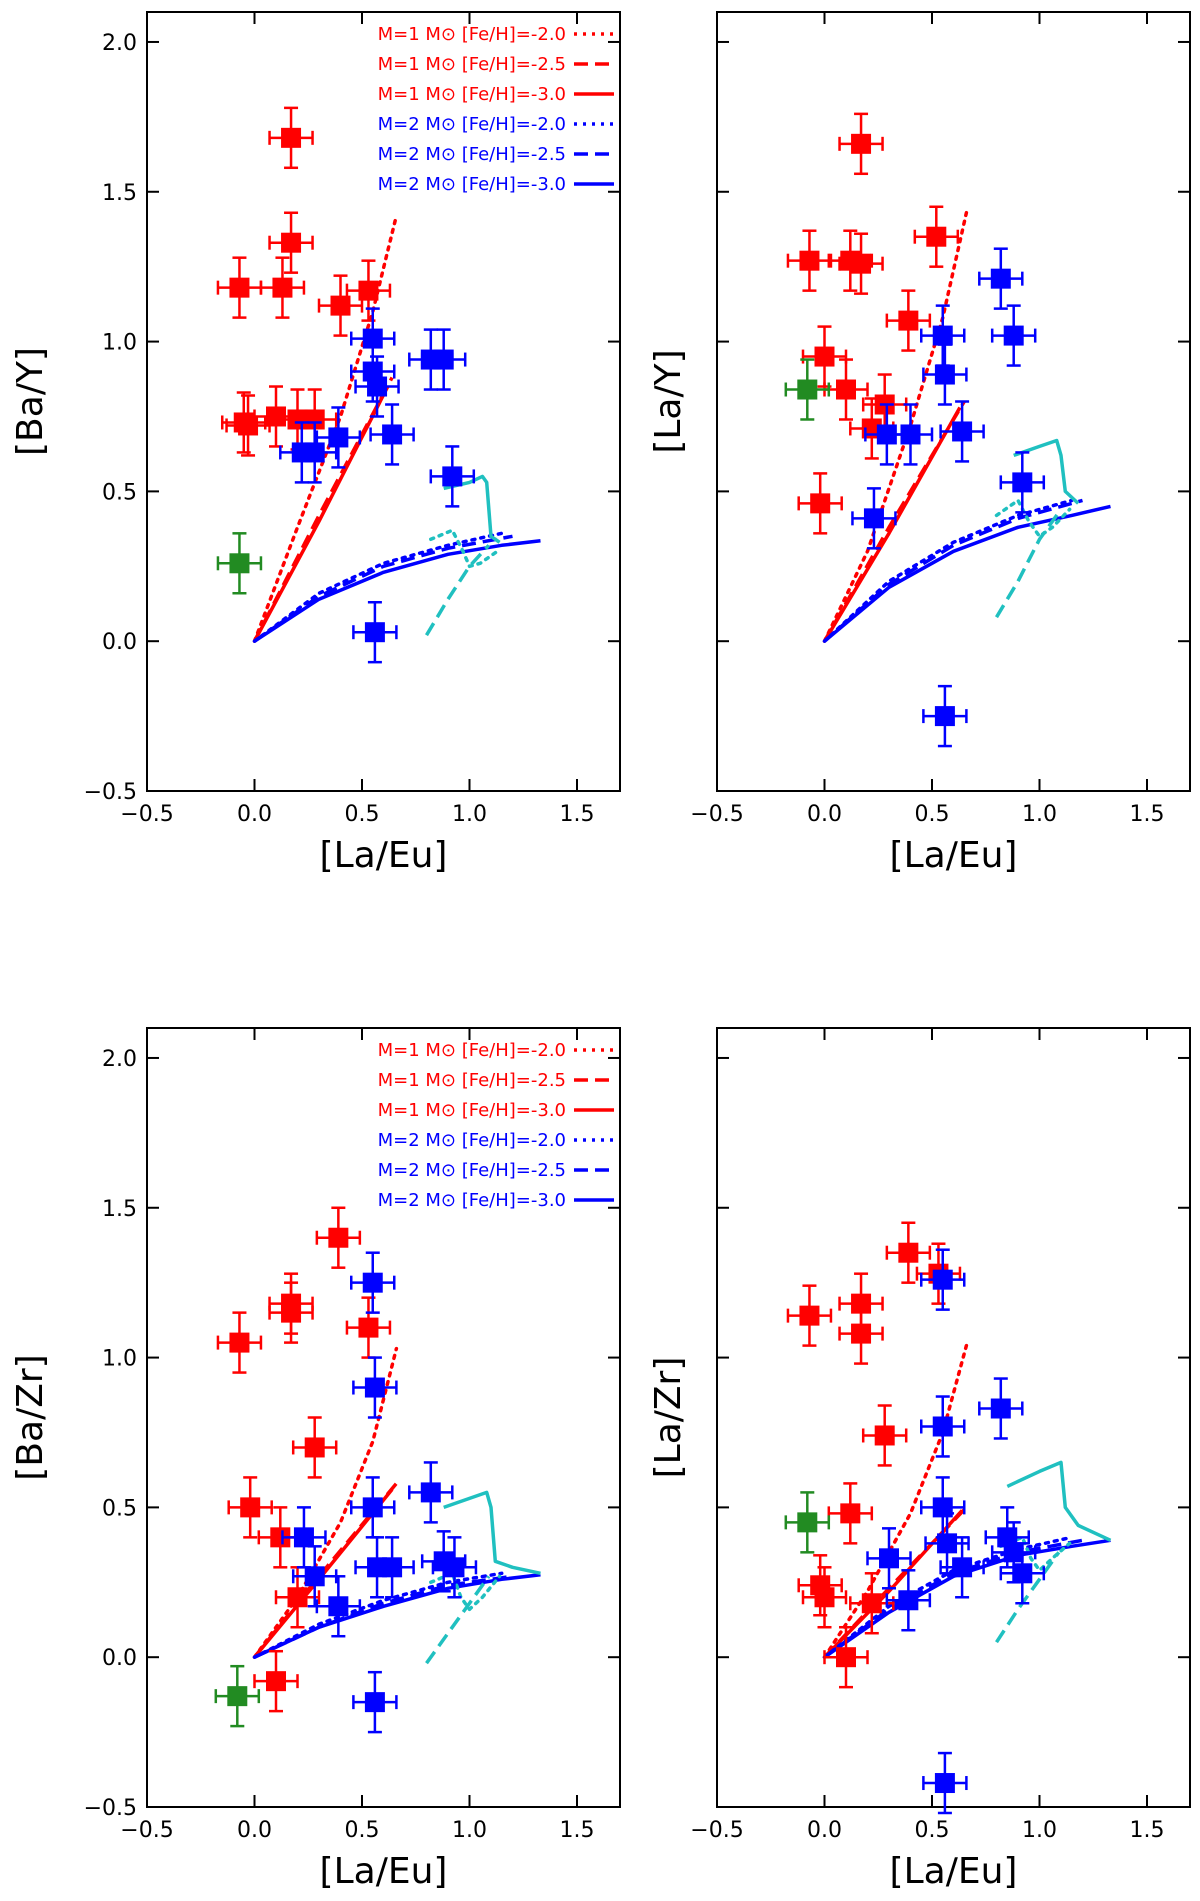 This screenshot has height=1901, width=1200. What do you see at coordinates (384, 855) in the screenshot?
I see `x-axis-title: [La/Eu]` at bounding box center [384, 855].